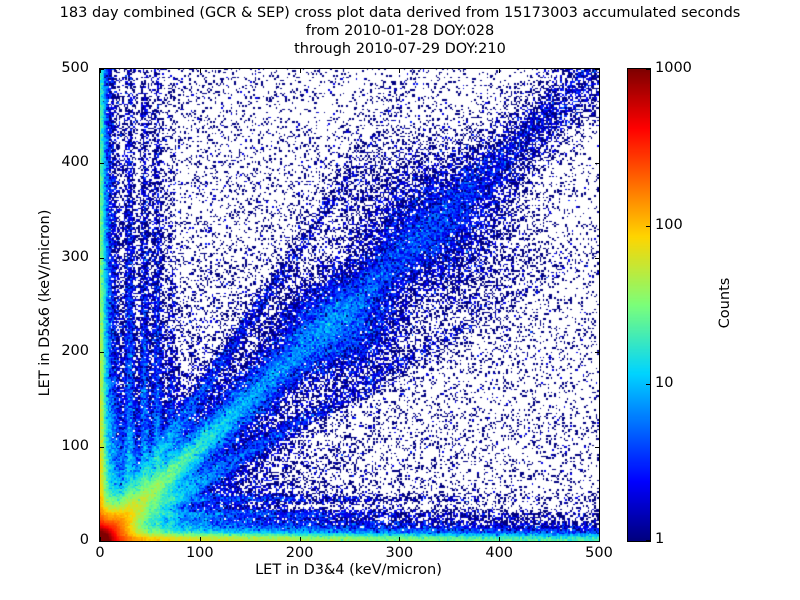 The width and height of the screenshot is (800, 600). I want to click on x-tick-label: 400, so click(499, 553).